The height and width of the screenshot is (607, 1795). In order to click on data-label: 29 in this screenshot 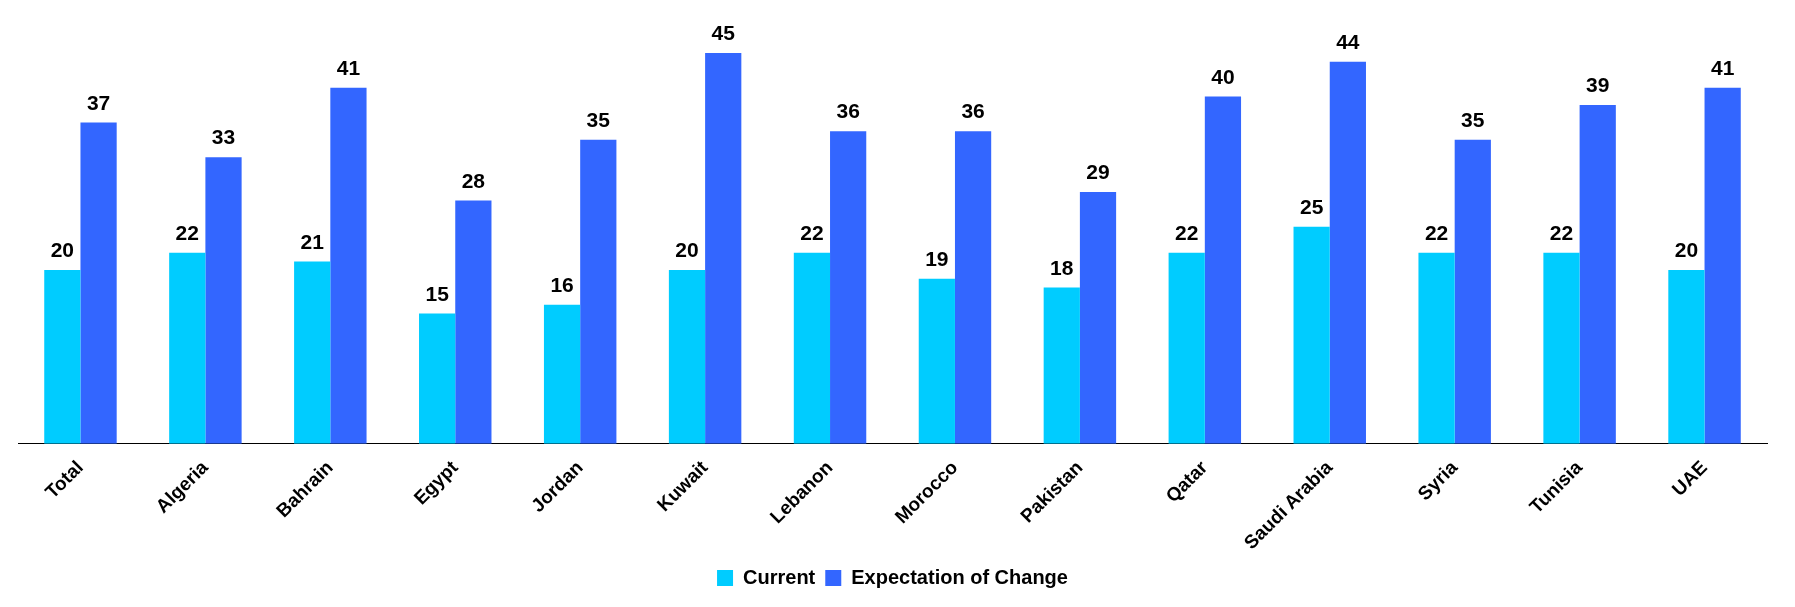, I will do `click(1098, 172)`.